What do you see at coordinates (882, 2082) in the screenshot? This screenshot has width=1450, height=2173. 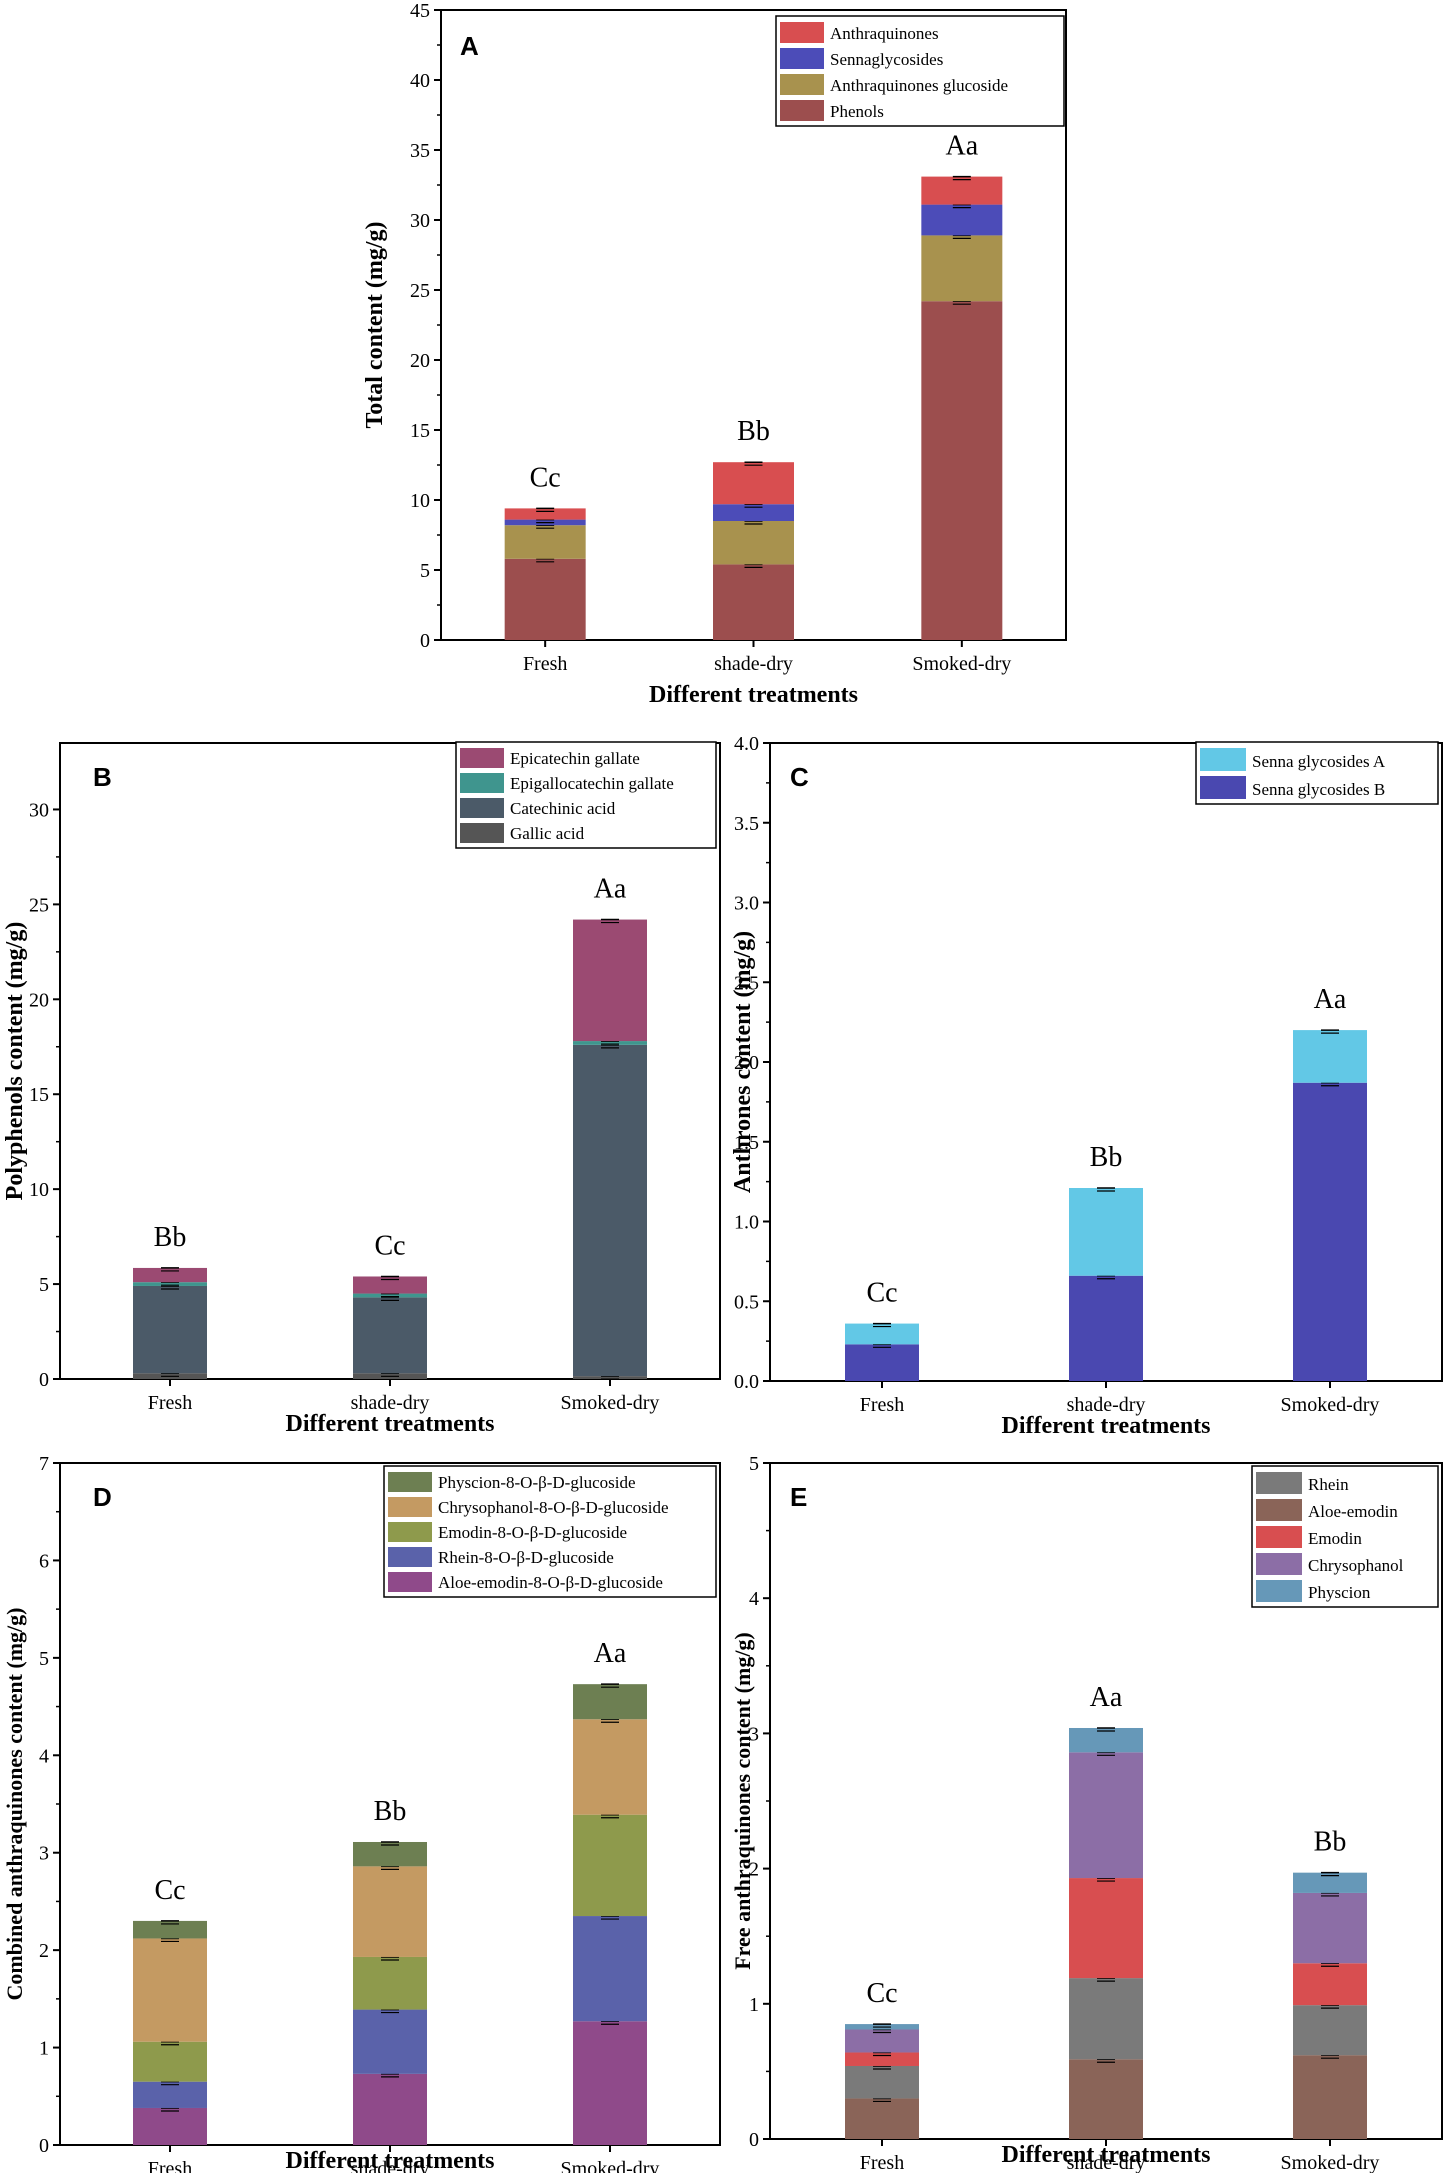 I see `bar-rhein-fresh` at bounding box center [882, 2082].